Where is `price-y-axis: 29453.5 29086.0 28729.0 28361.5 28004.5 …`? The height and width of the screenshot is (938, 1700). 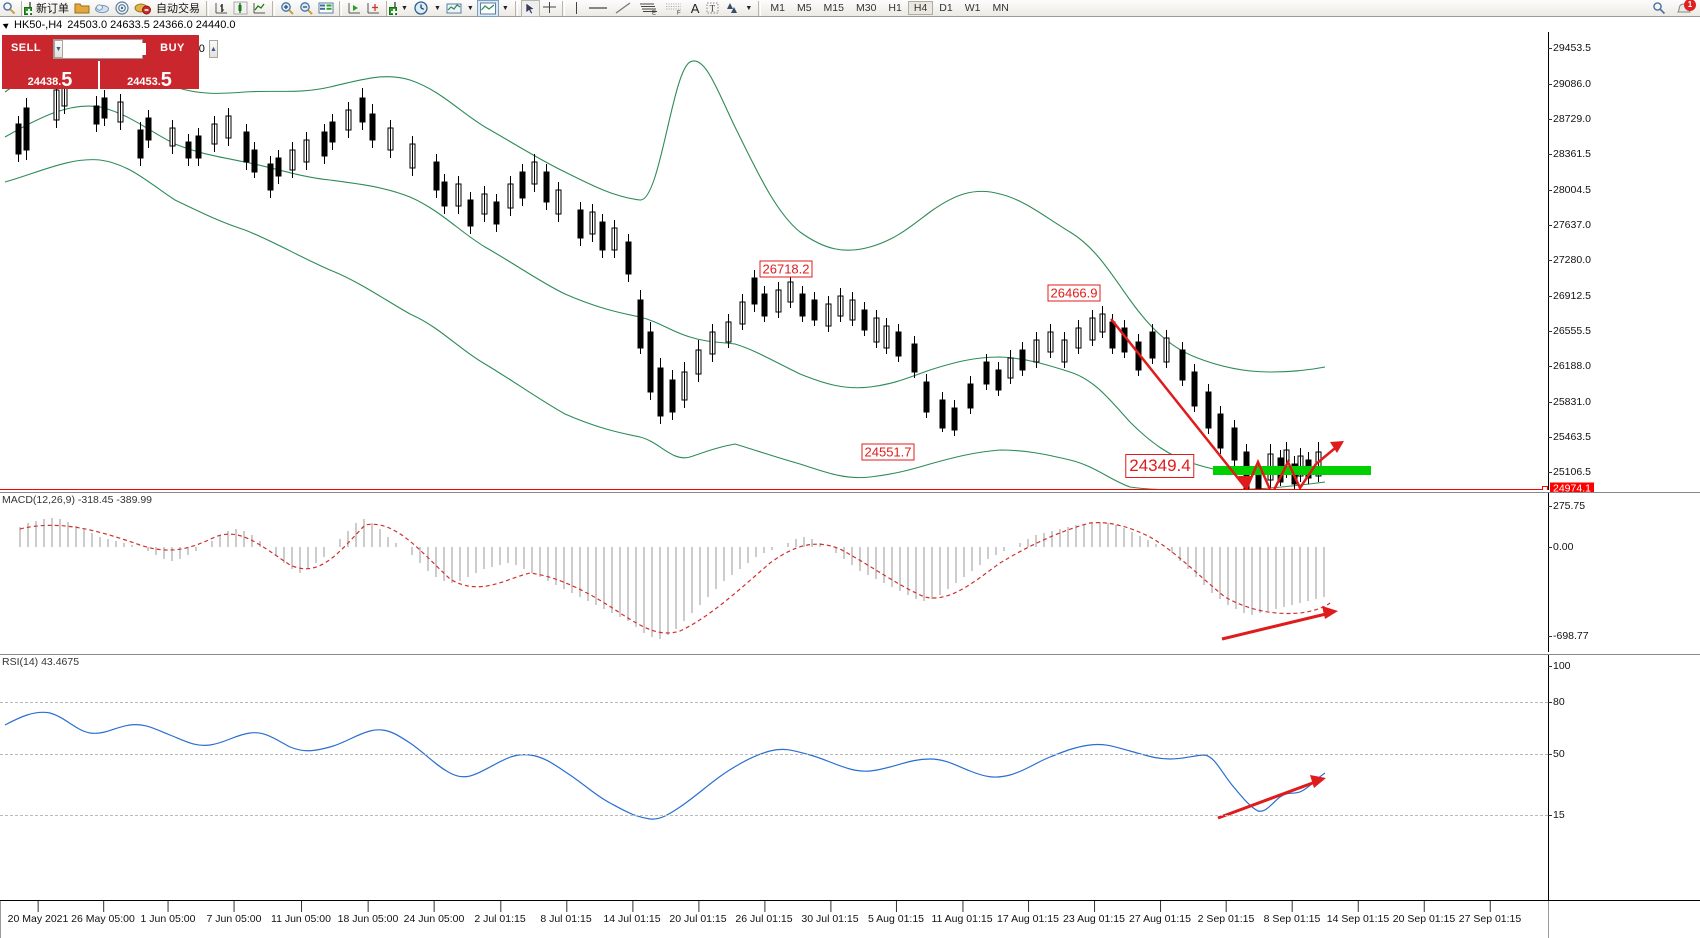
price-y-axis: 29453.5 29086.0 28729.0 28361.5 28004.5 … is located at coordinates (1624, 333).